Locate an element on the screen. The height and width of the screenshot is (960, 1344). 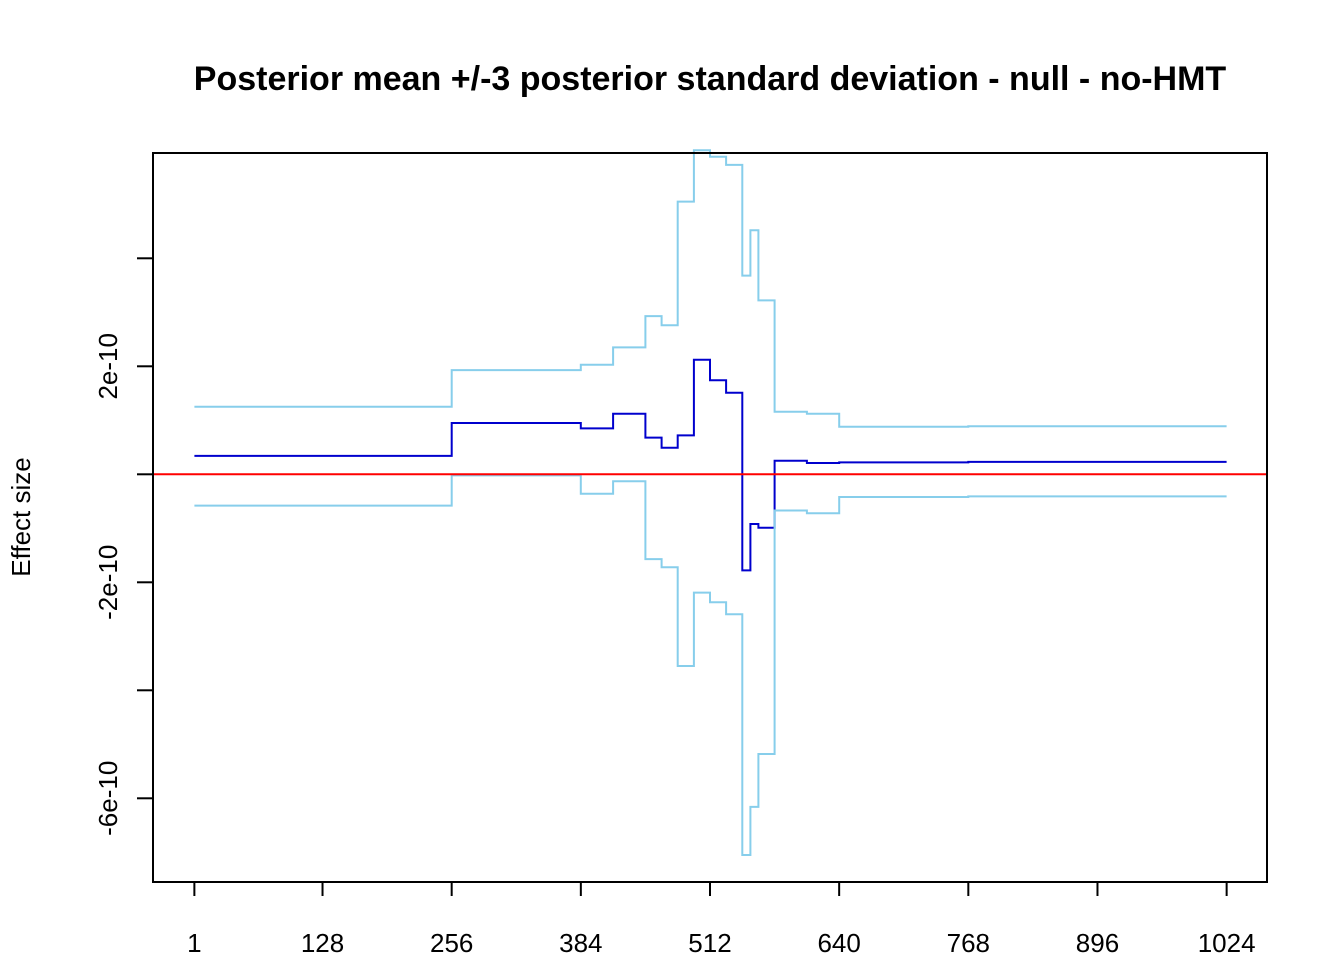
x-tick-label: 768 is located at coordinates (968, 943).